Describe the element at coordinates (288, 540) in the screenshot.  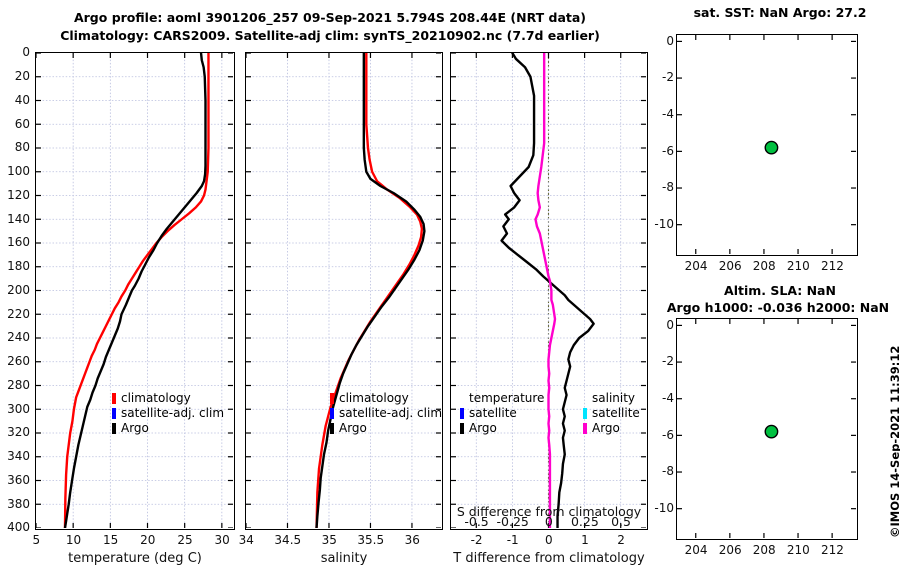
I see `salinity-tick-34.5: 34.5` at that location.